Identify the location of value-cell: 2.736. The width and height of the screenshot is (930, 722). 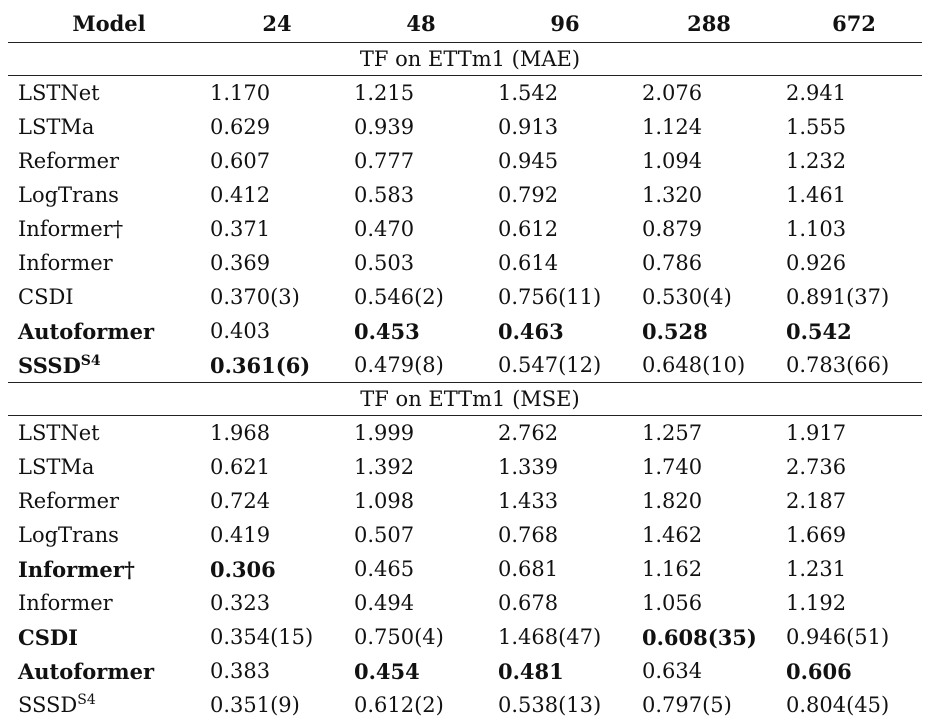
(849, 467).